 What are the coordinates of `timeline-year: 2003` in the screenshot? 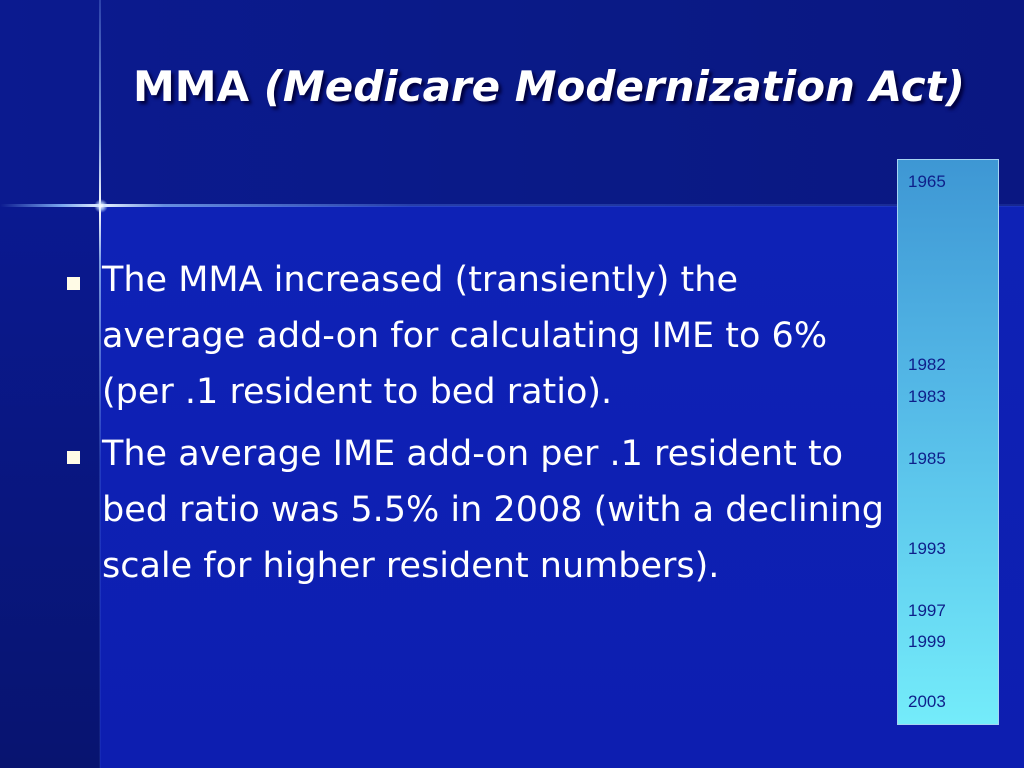 It's located at (927, 701).